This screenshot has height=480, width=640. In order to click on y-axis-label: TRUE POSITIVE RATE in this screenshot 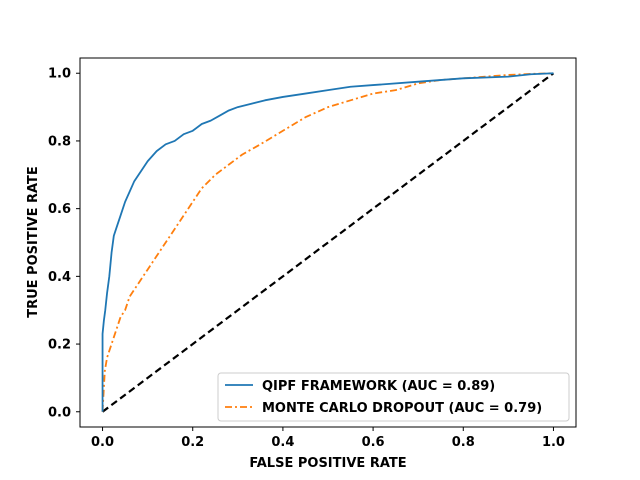, I will do `click(33, 242)`.